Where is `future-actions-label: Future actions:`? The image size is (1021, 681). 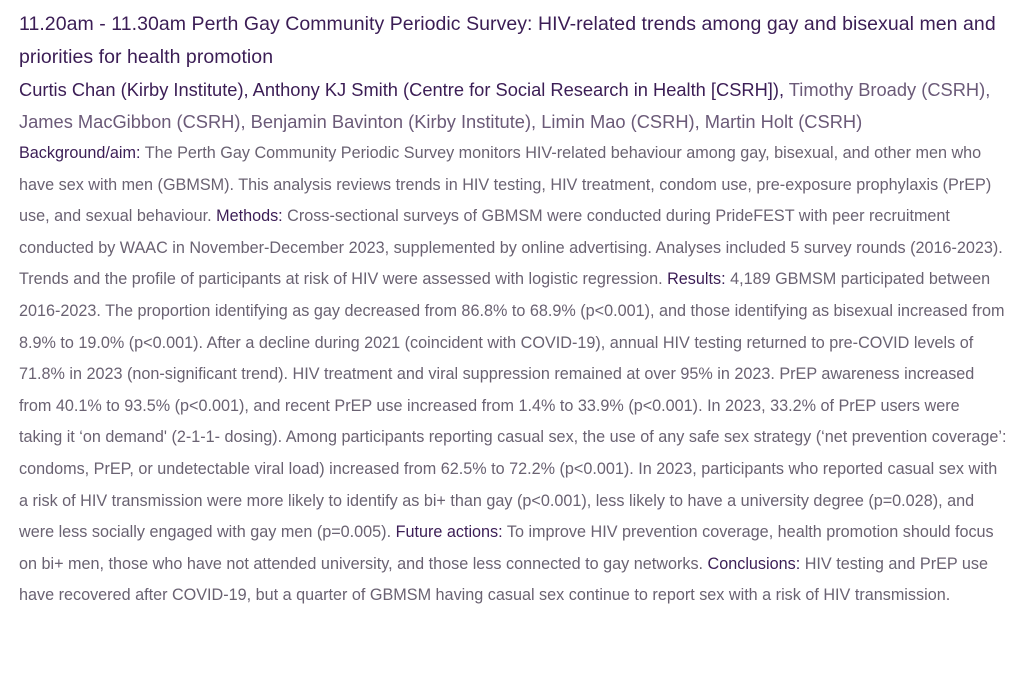
future-actions-label: Future actions: is located at coordinates (449, 532).